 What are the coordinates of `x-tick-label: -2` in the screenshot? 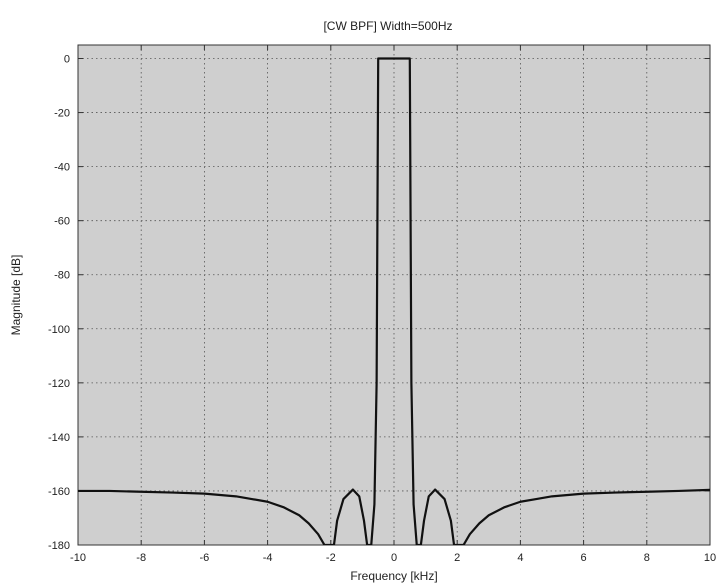 It's located at (331, 558).